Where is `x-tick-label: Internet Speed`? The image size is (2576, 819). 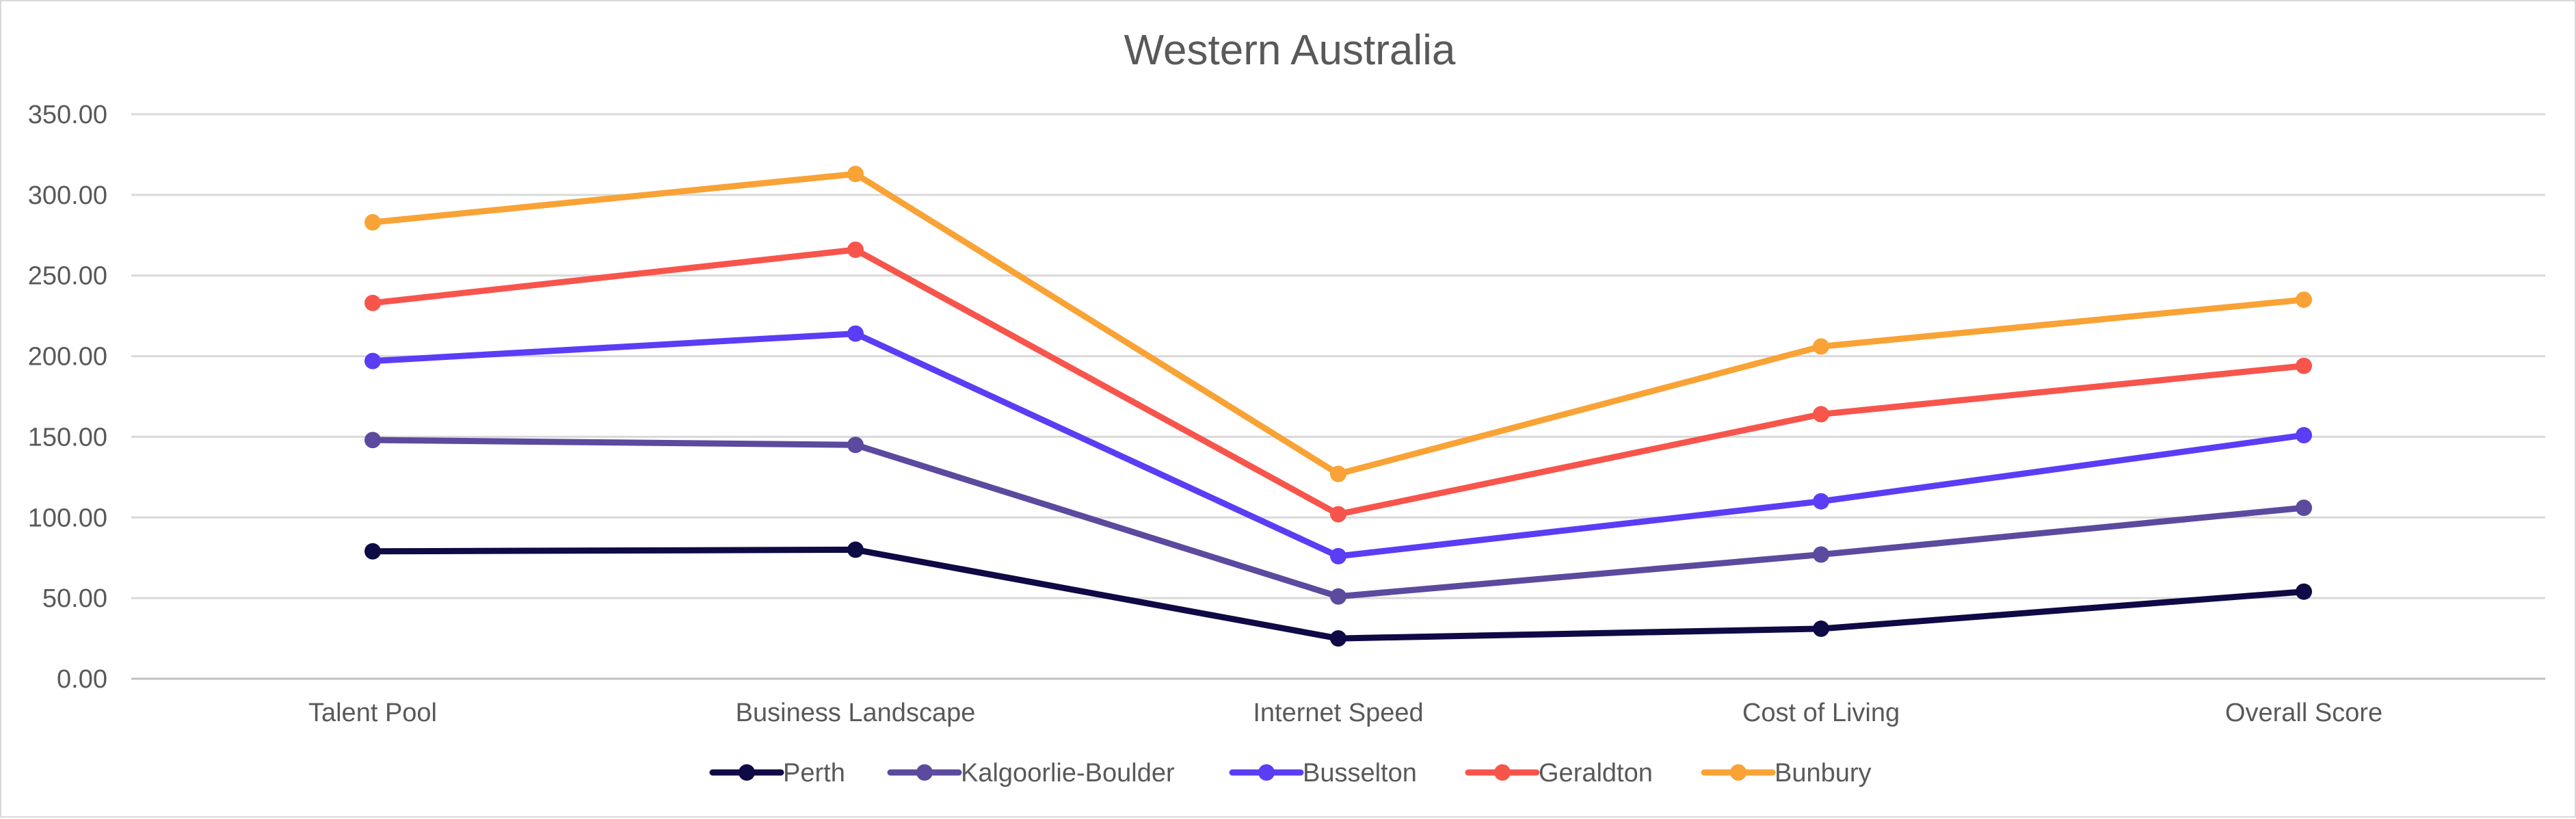 x-tick-label: Internet Speed is located at coordinates (1338, 713).